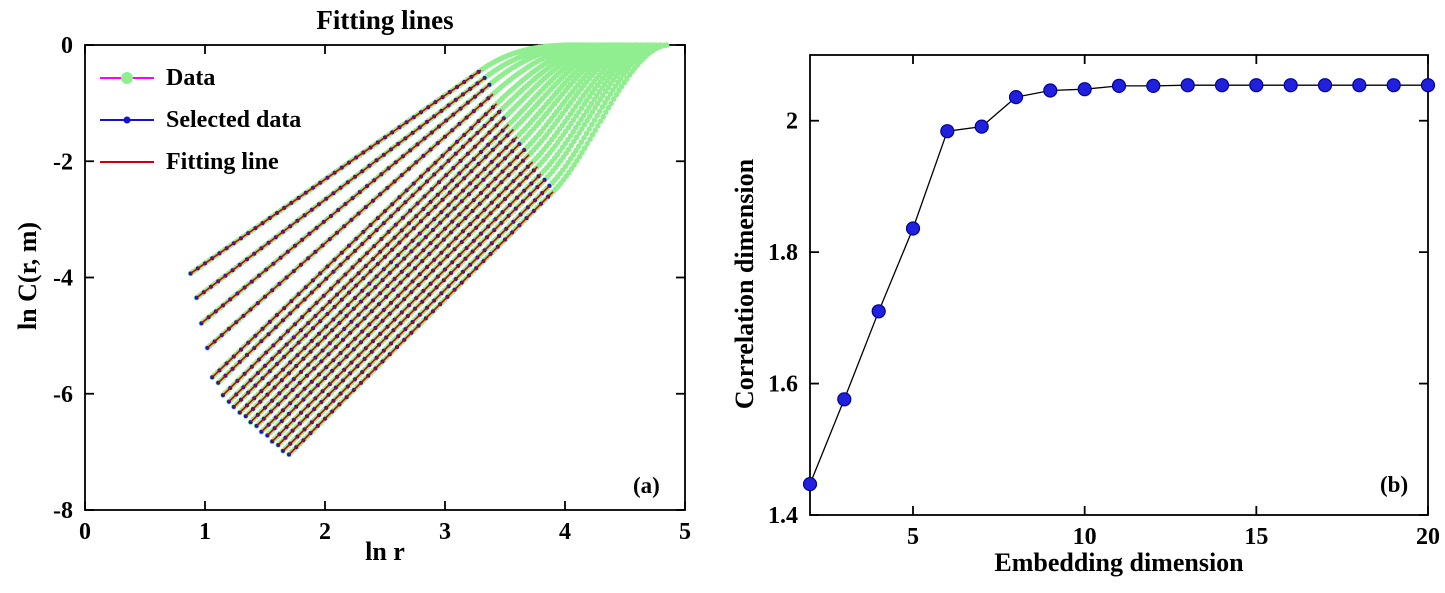 This screenshot has width=1445, height=593. Describe the element at coordinates (85, 532) in the screenshot. I see `x-tick-label: 0` at that location.